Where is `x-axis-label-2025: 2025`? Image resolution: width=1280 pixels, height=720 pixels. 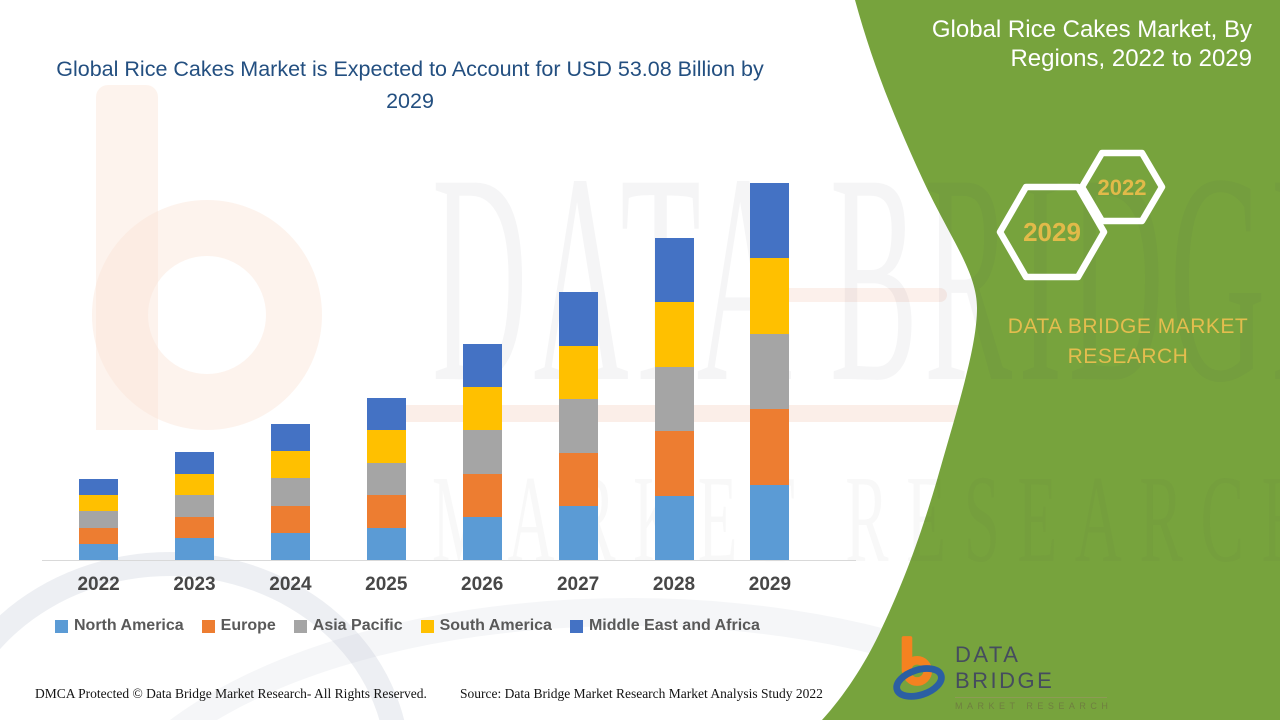
x-axis-label-2025: 2025 is located at coordinates (386, 584).